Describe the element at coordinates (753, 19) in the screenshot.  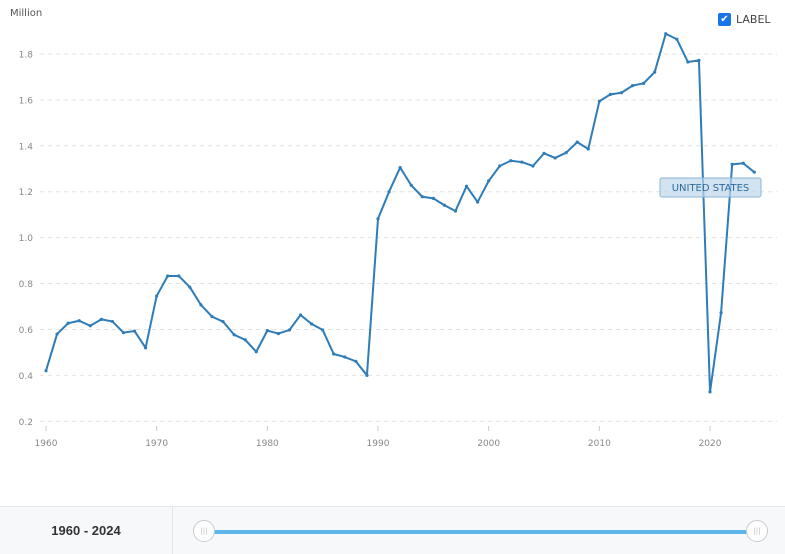
I see `label-toggle-text: LABEL` at that location.